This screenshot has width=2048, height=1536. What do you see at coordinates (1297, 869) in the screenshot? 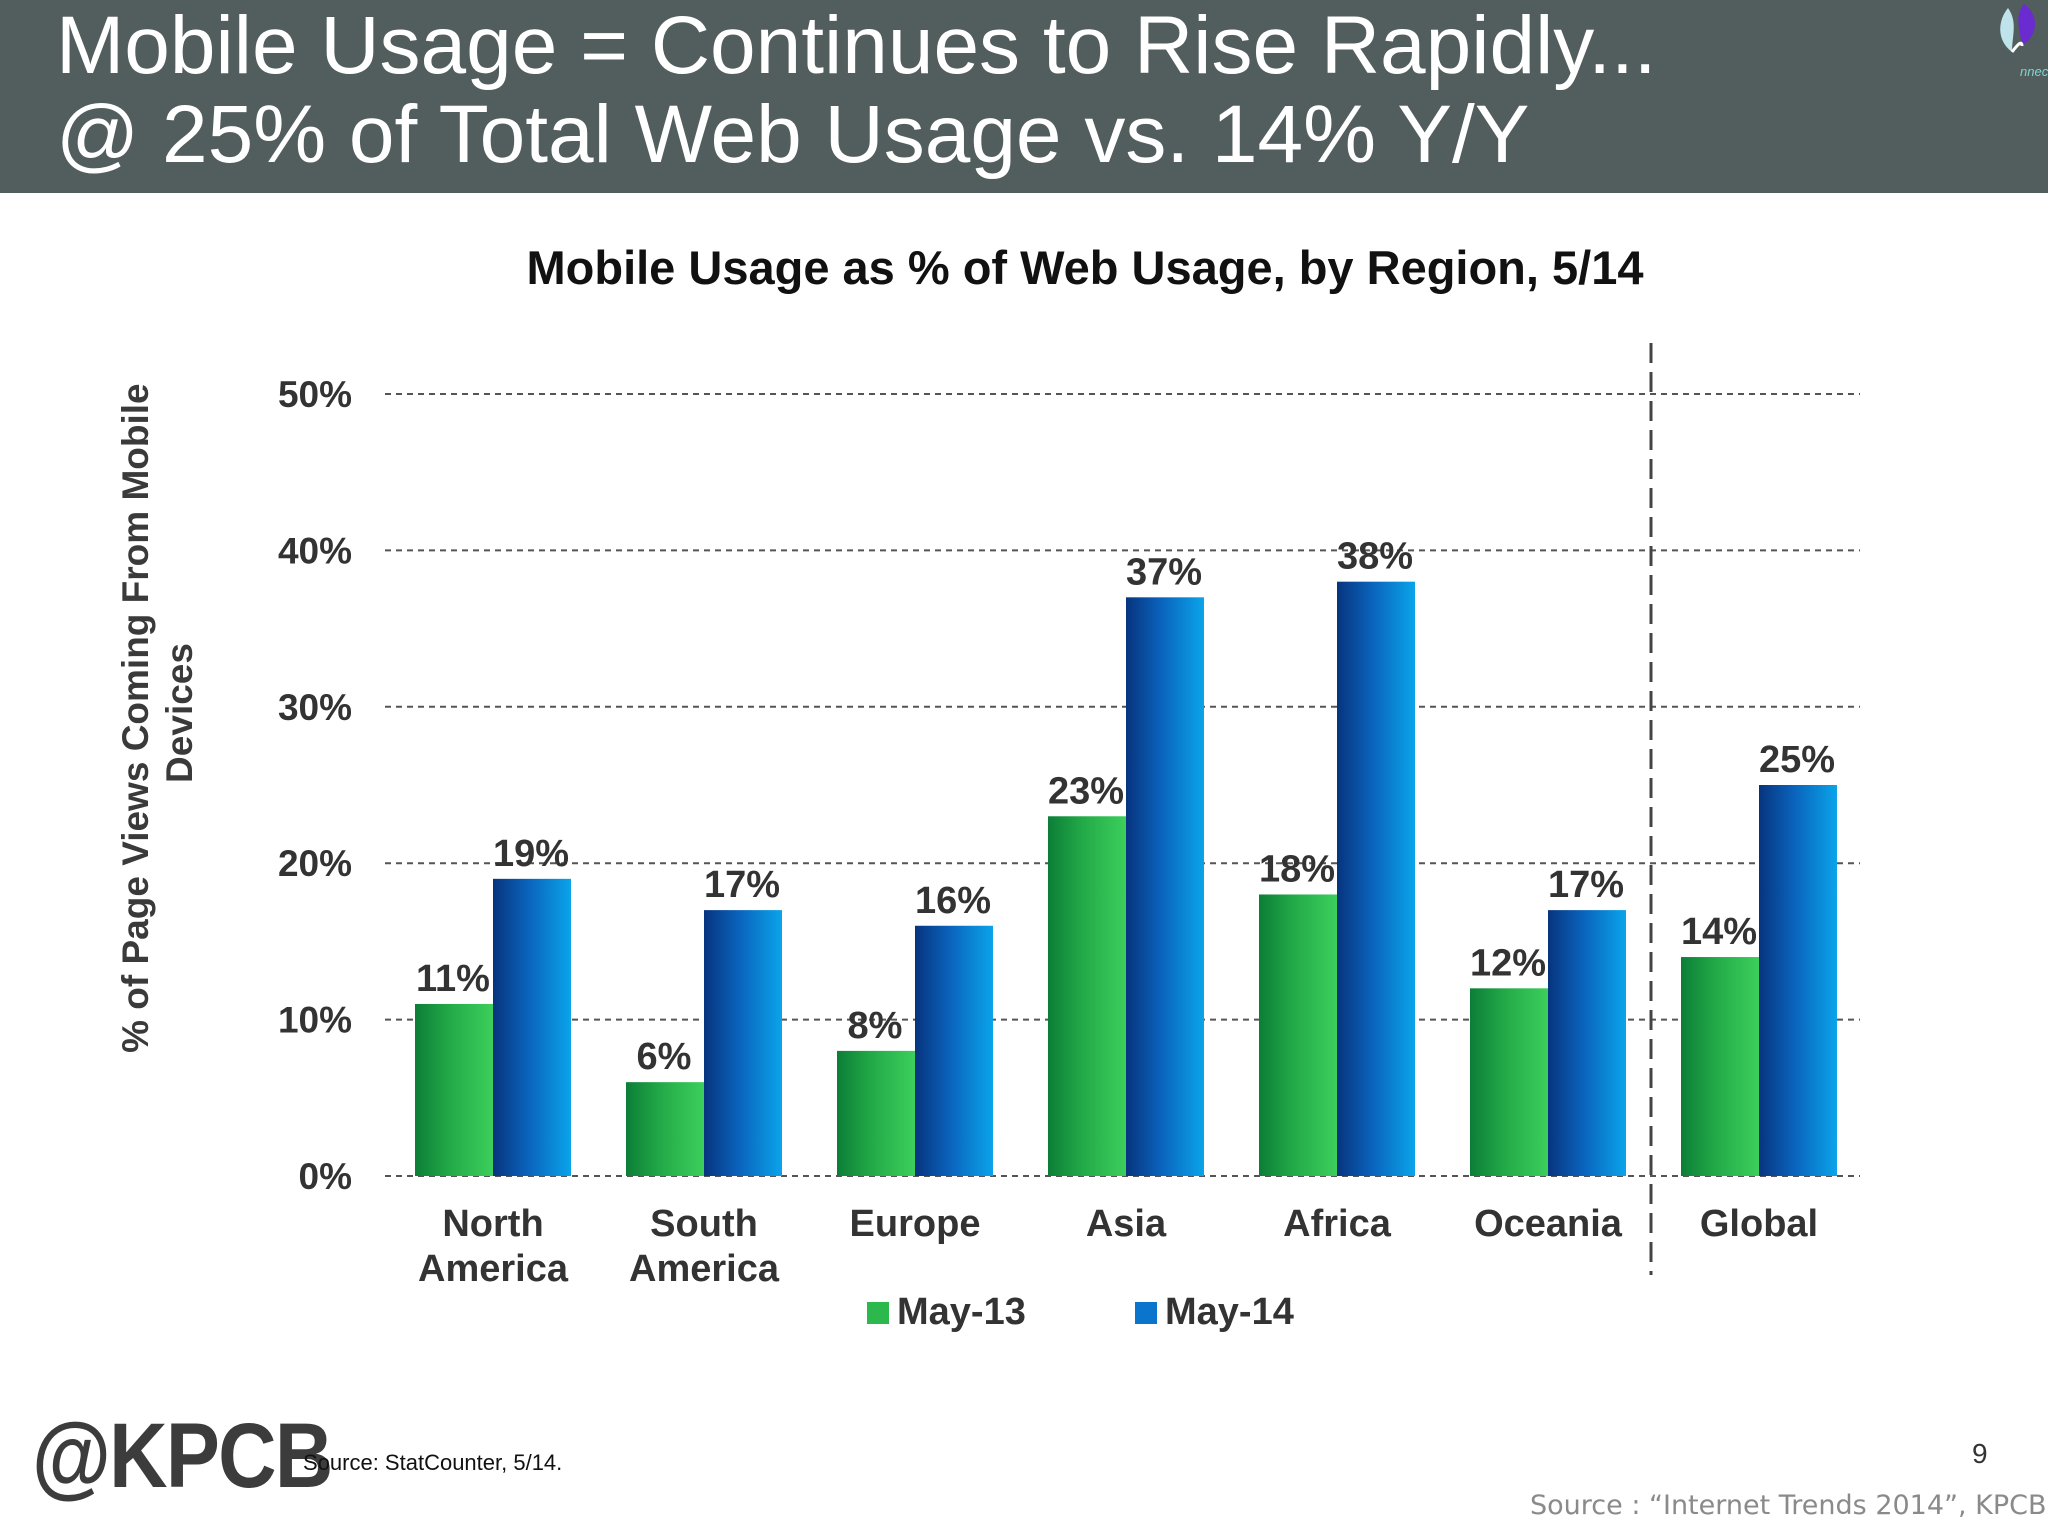
I see `data-label: 18%` at bounding box center [1297, 869].